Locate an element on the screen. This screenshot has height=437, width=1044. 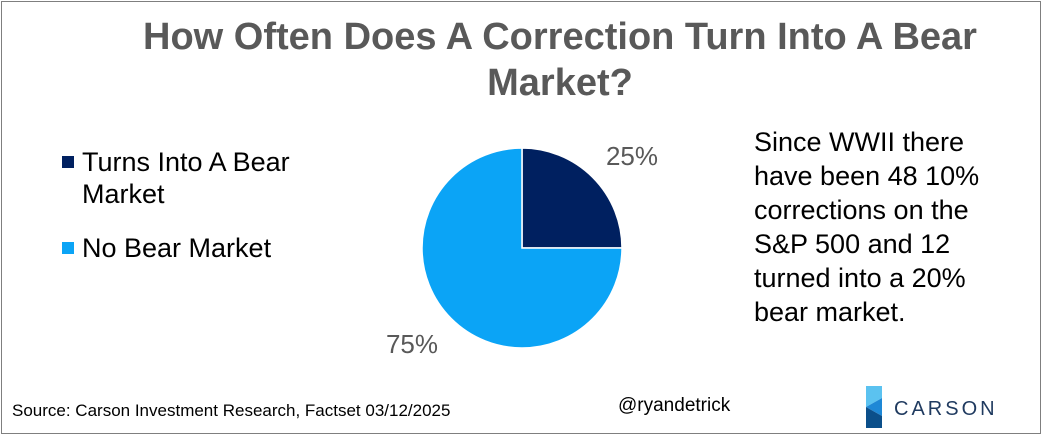
legend-swatch-bear is located at coordinates (68, 162).